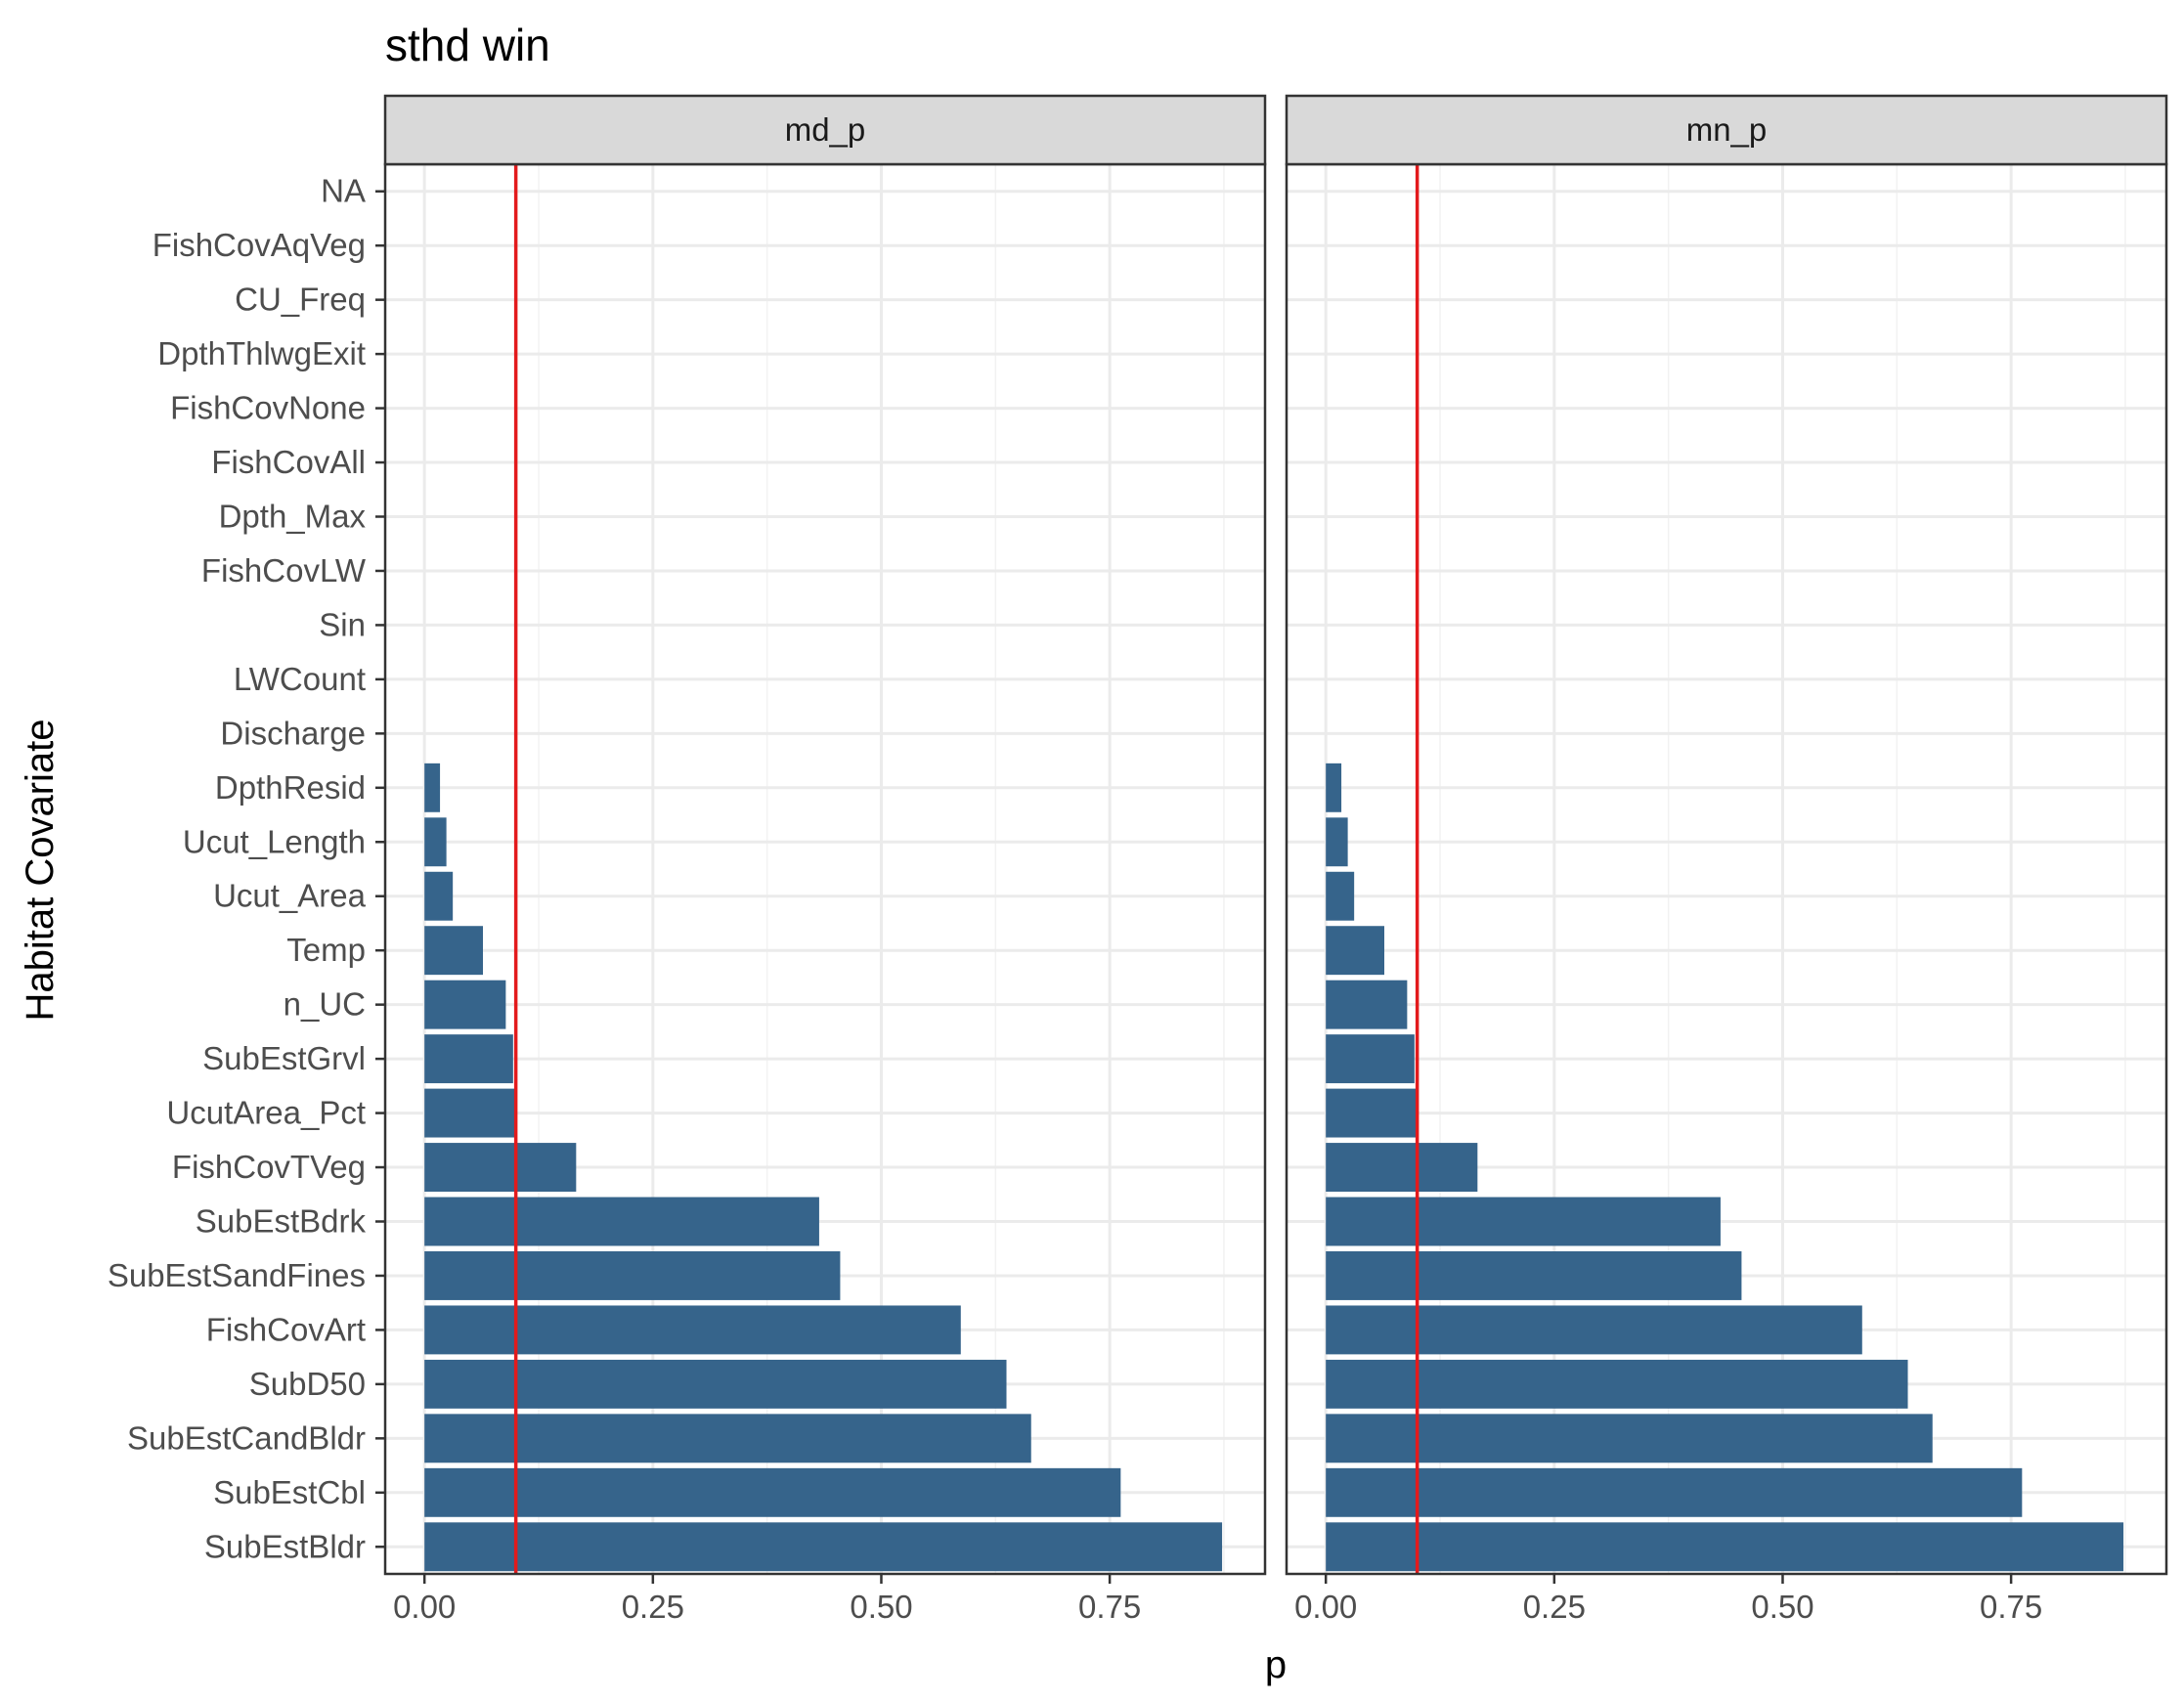 The height and width of the screenshot is (1701, 2184). Describe the element at coordinates (325, 1004) in the screenshot. I see `y-tick-label: n_UC` at that location.